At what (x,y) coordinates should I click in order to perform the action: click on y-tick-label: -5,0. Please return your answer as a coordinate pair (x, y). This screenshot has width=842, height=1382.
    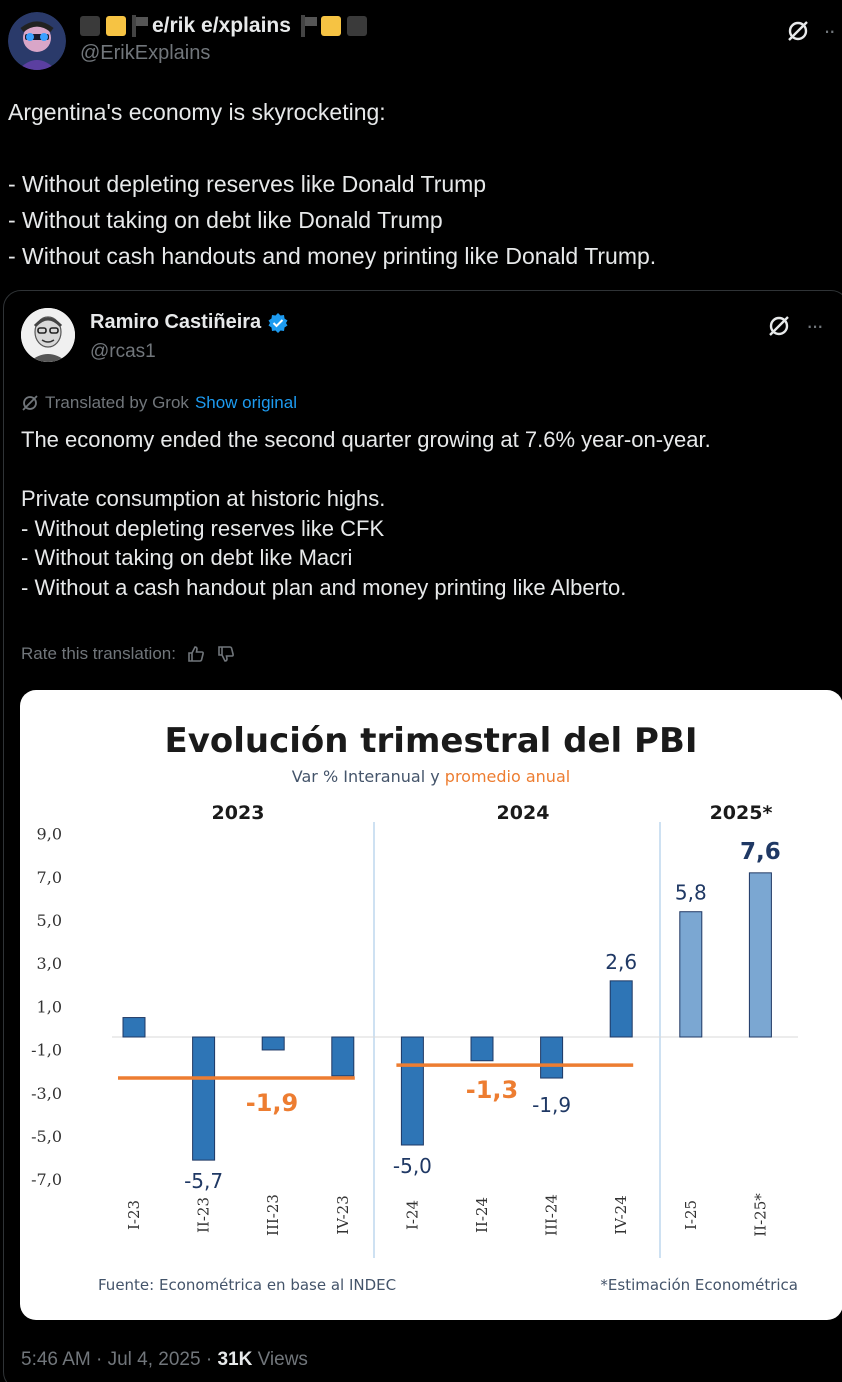
    Looking at the image, I should click on (46, 1136).